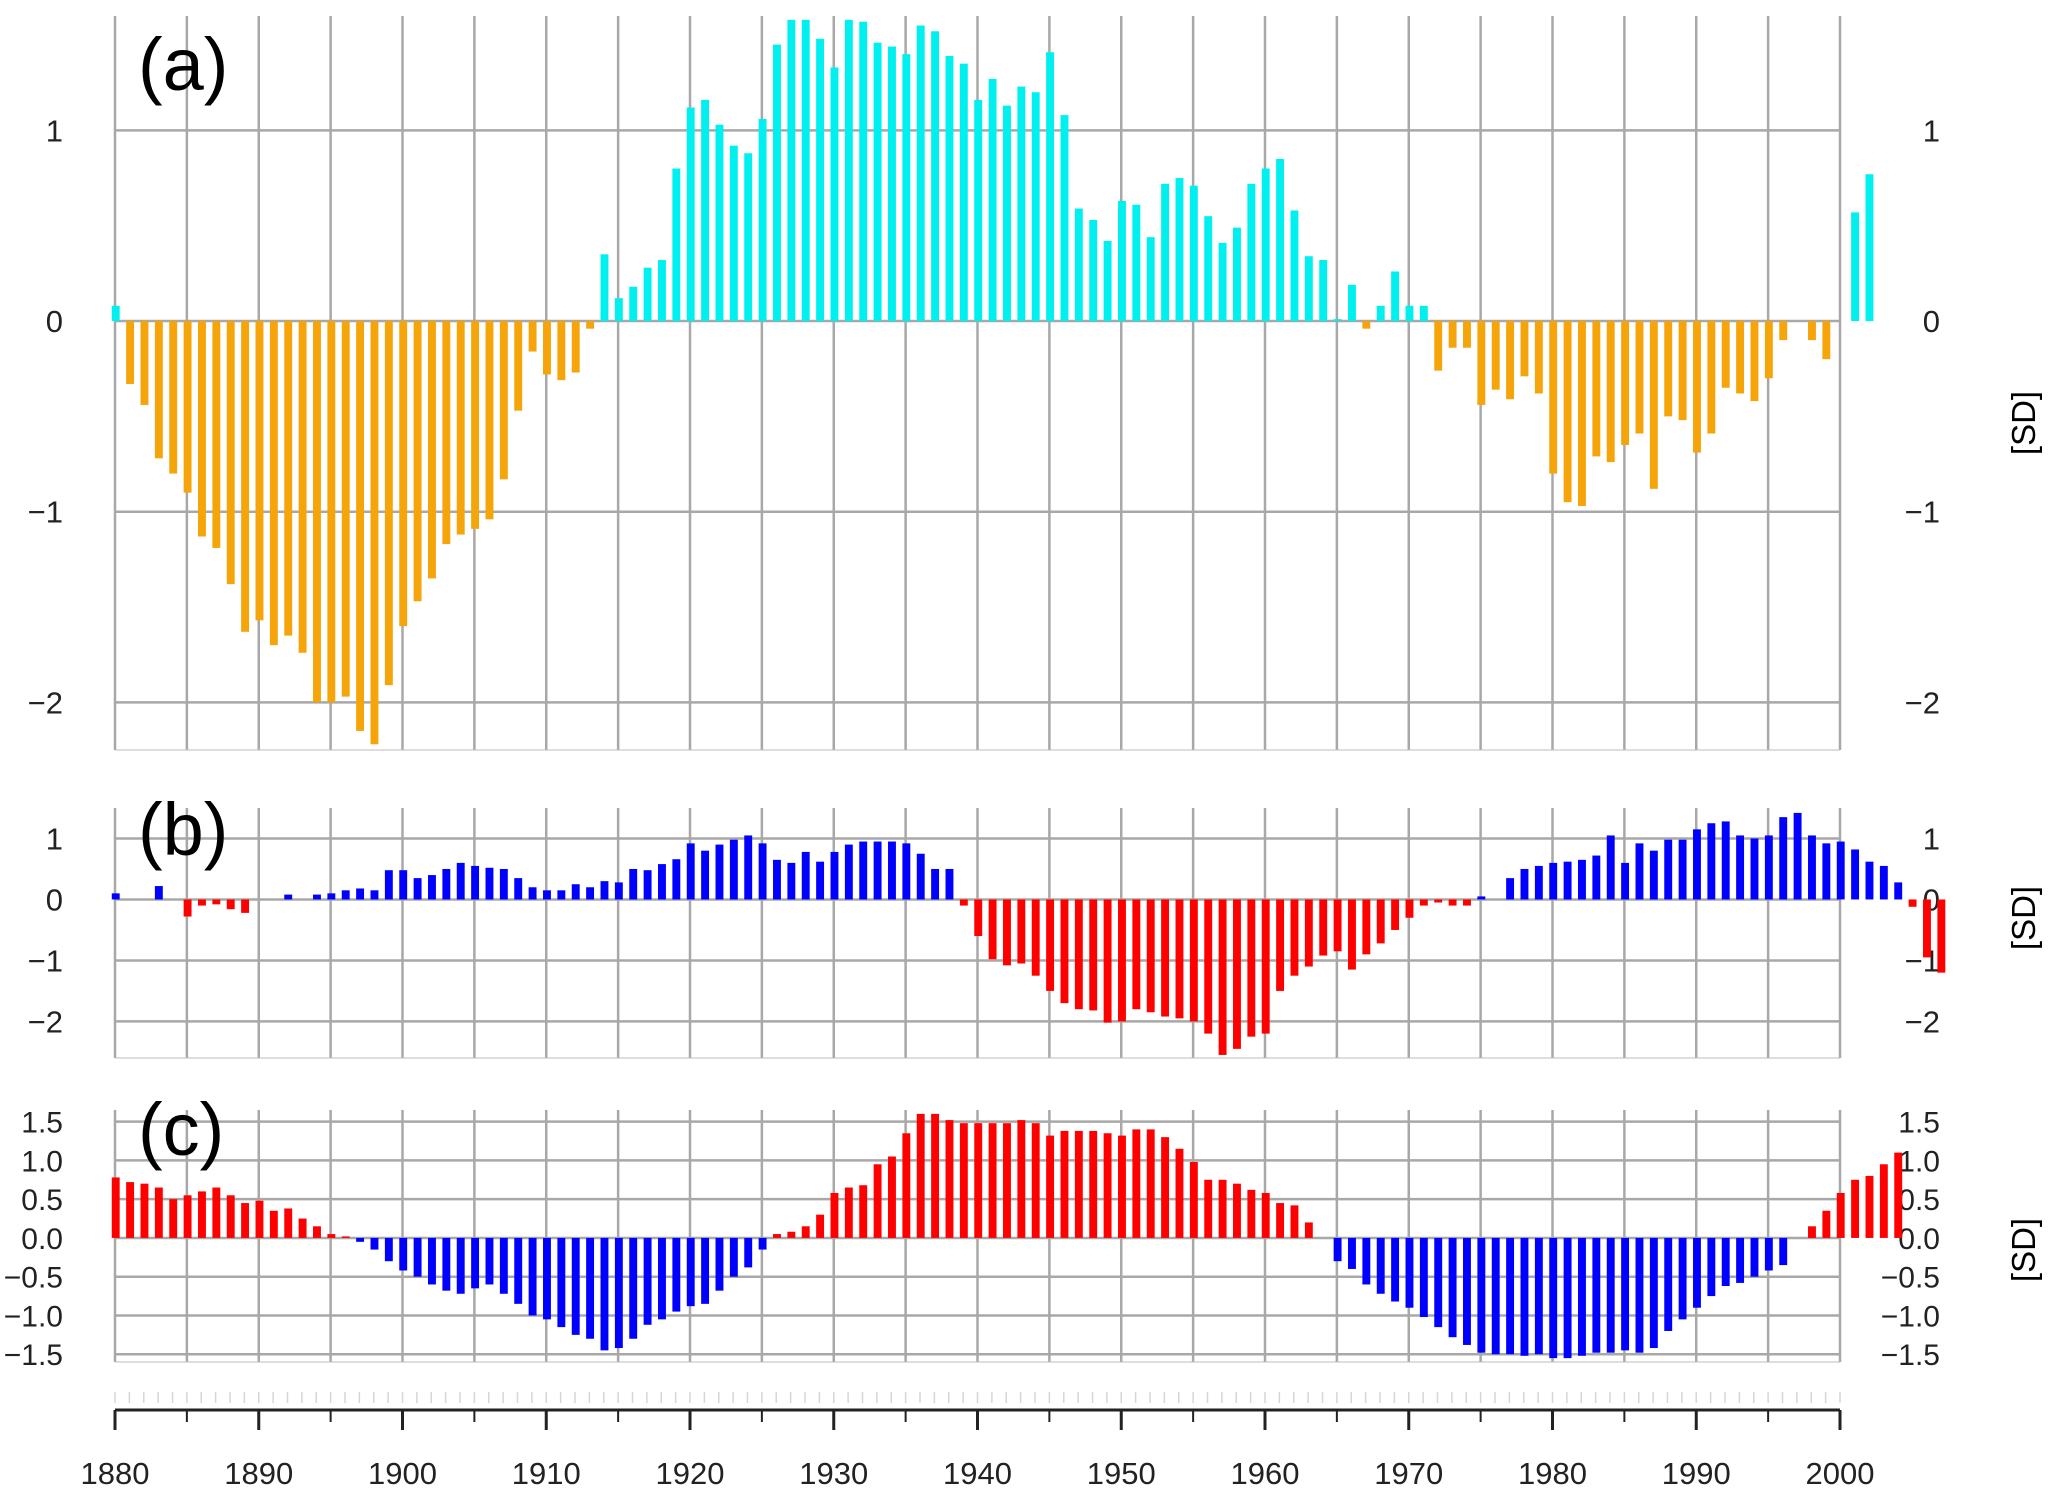 Image resolution: width=2067 pixels, height=1500 pixels. What do you see at coordinates (1093, 1184) in the screenshot?
I see `bar-1948` at bounding box center [1093, 1184].